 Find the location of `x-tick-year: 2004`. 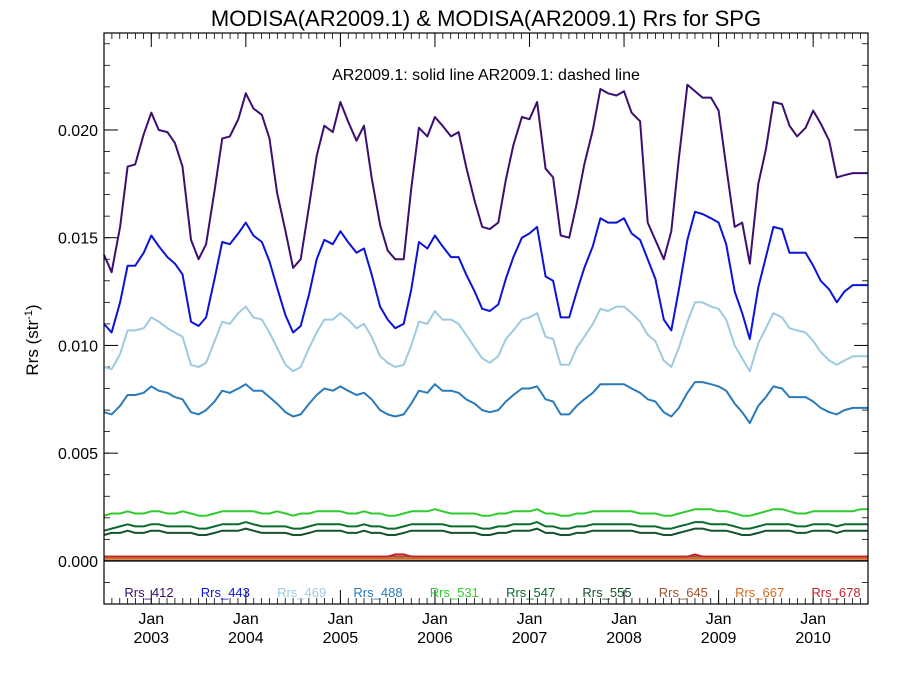

x-tick-year: 2004 is located at coordinates (246, 638).